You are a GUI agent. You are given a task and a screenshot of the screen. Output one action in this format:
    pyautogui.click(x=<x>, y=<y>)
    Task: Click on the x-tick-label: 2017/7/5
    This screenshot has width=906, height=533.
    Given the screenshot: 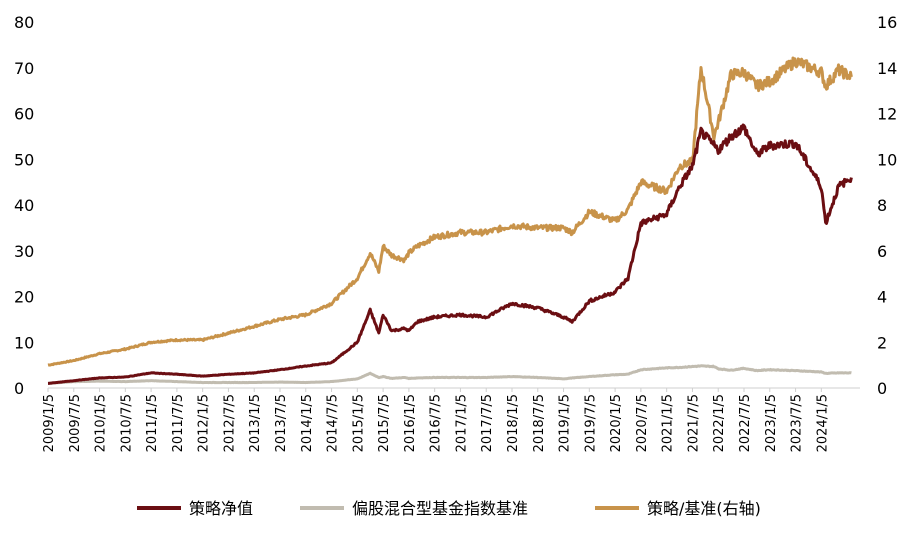 What is the action you would take?
    pyautogui.click(x=487, y=423)
    